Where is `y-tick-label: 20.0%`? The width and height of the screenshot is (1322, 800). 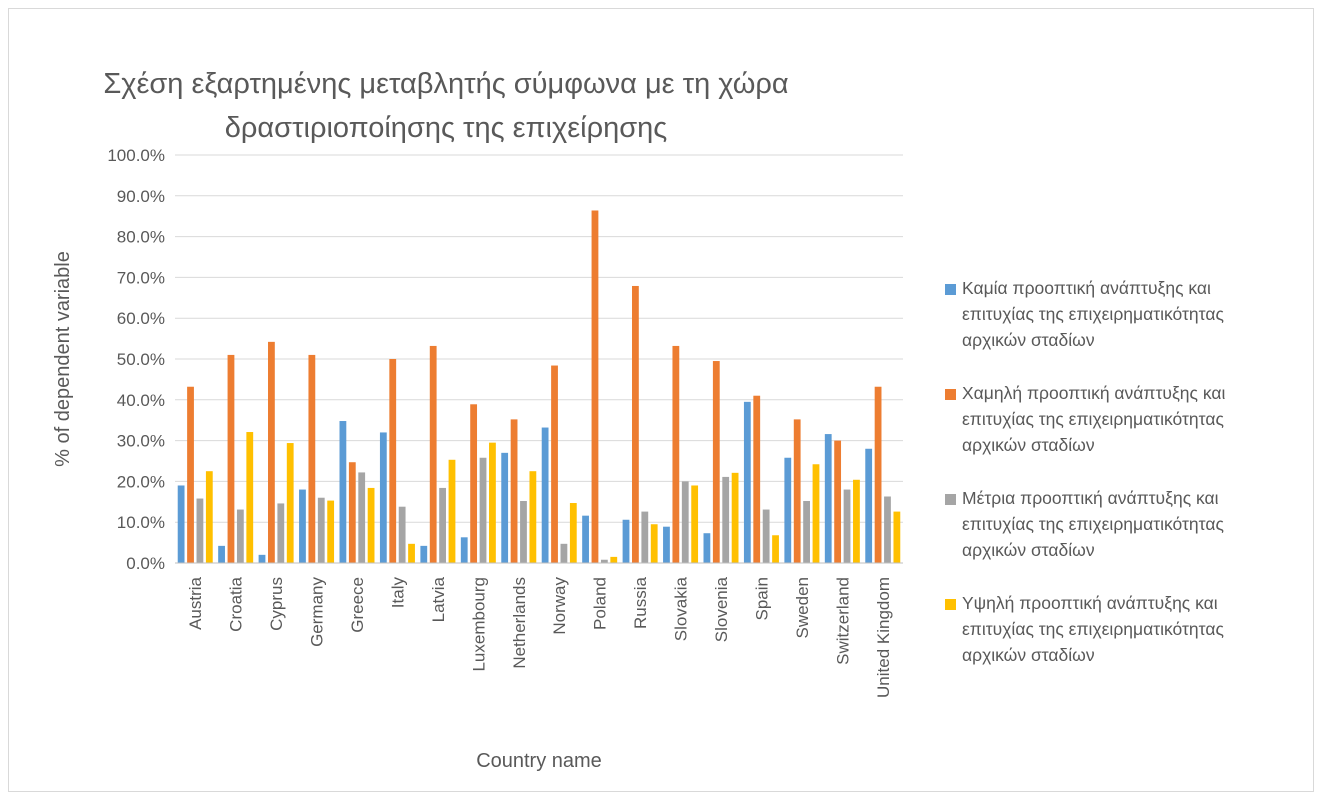
y-tick-label: 20.0% is located at coordinates (141, 481).